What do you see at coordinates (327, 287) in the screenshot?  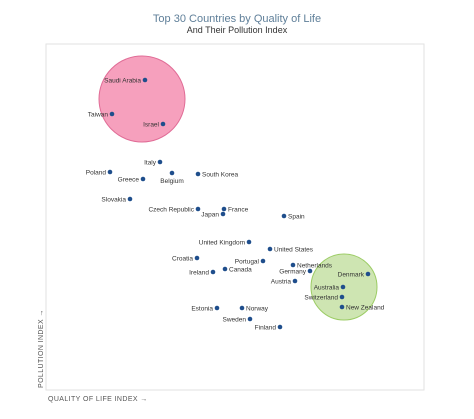 I see `point-label-australia: Australia` at bounding box center [327, 287].